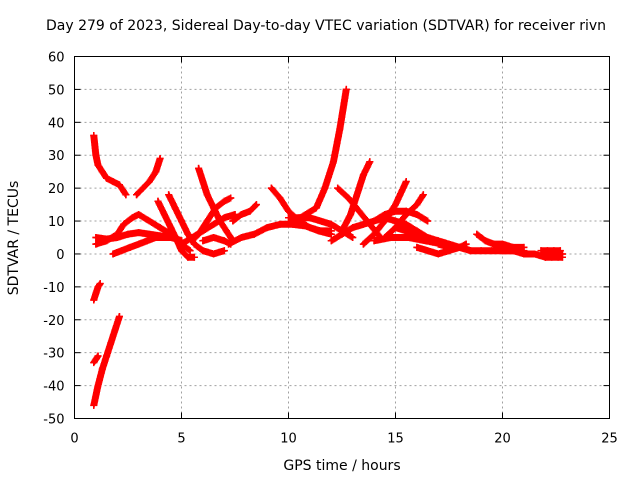 The height and width of the screenshot is (480, 640). What do you see at coordinates (502, 439) in the screenshot?
I see `x-tick-label: 20` at bounding box center [502, 439].